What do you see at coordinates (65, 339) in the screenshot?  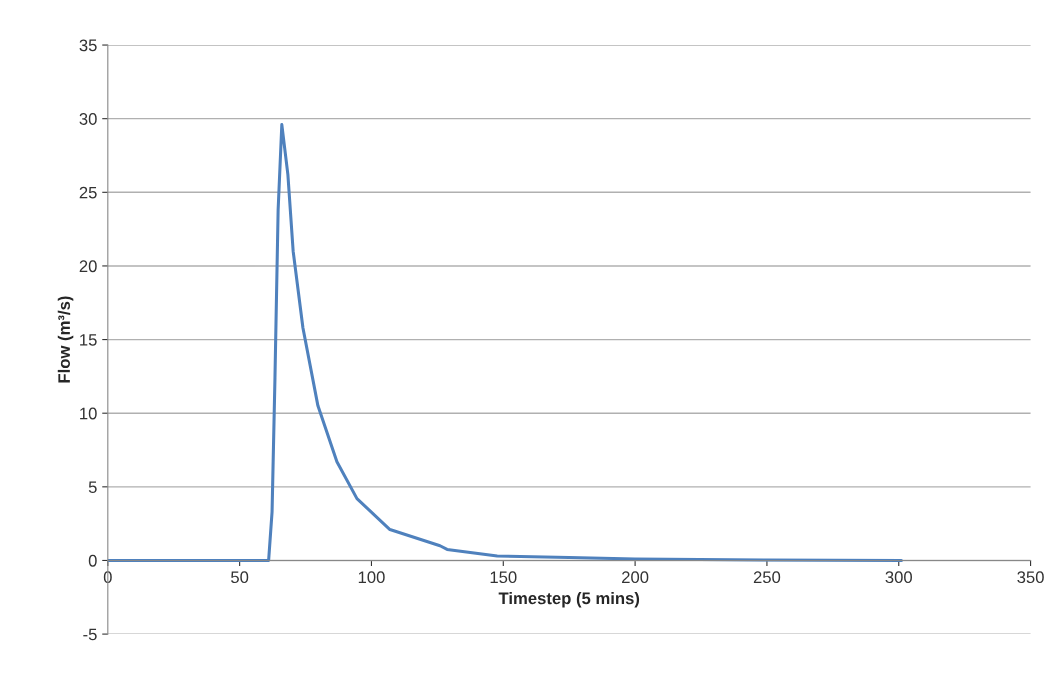 I see `y-axis-title: Flow (m³/s)` at bounding box center [65, 339].